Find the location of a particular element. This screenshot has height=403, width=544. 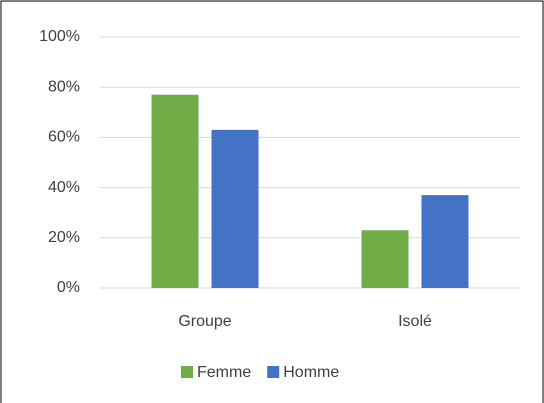

x-tick-label: Groupe is located at coordinates (204, 321).